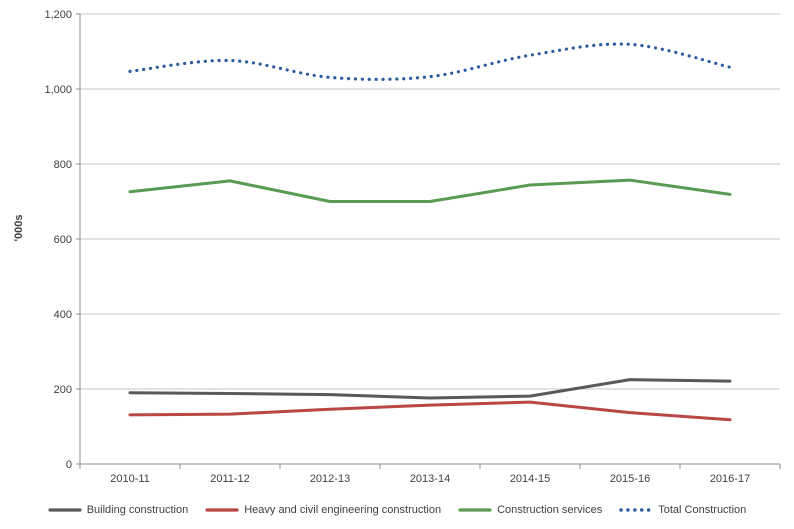 The width and height of the screenshot is (794, 529). Describe the element at coordinates (630, 479) in the screenshot. I see `x-tick-label-2015-16: 2015-16` at that location.